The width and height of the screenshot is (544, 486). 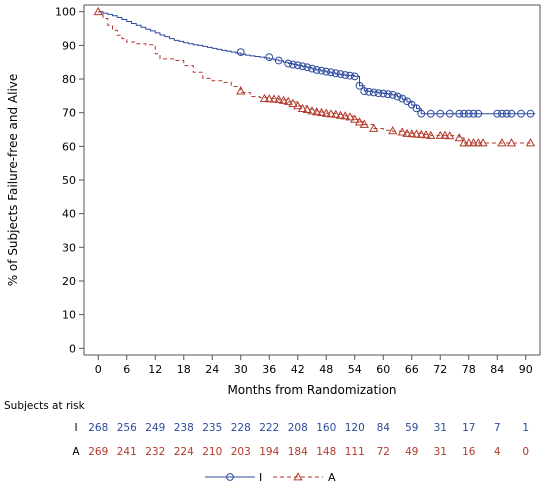 I want to click on risk-row-label: I, so click(x=75, y=428).